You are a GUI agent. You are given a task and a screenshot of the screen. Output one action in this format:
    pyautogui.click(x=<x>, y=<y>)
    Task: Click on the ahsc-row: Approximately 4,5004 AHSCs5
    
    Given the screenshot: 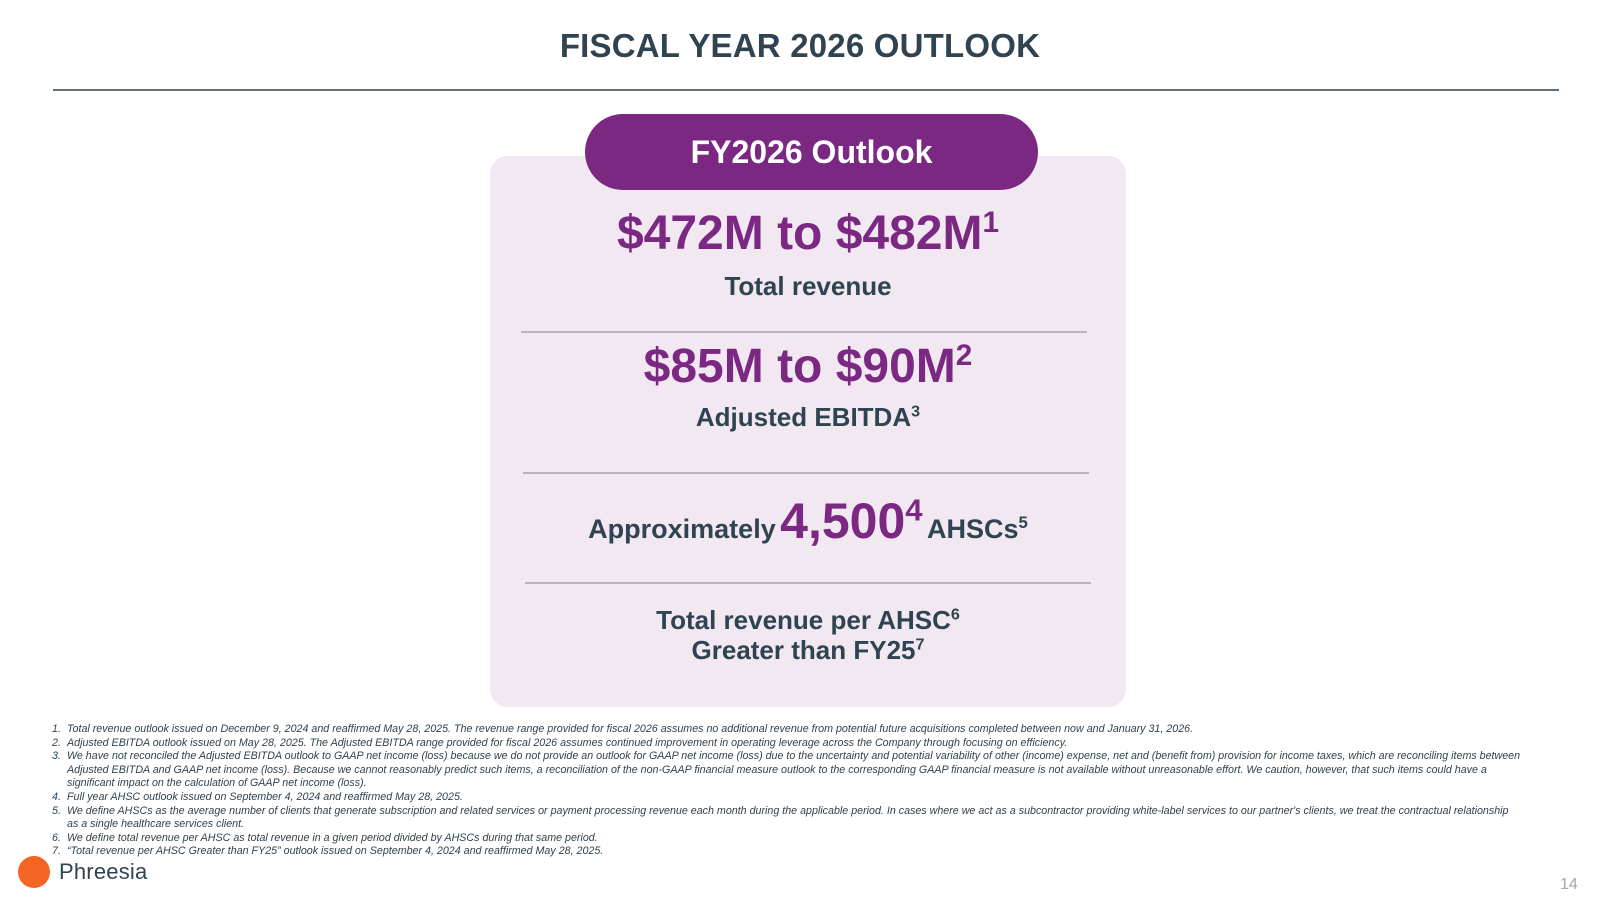 What is the action you would take?
    pyautogui.click(x=808, y=521)
    